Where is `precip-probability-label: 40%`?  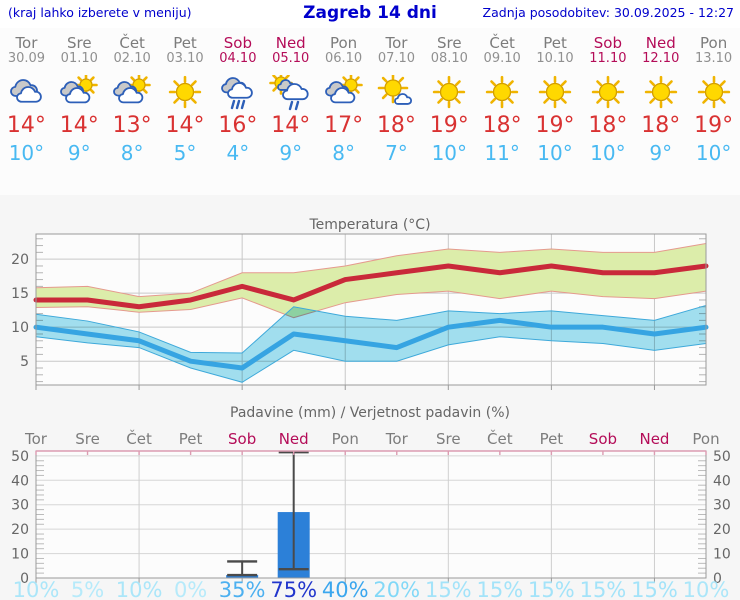 precip-probability-label: 40% is located at coordinates (345, 589).